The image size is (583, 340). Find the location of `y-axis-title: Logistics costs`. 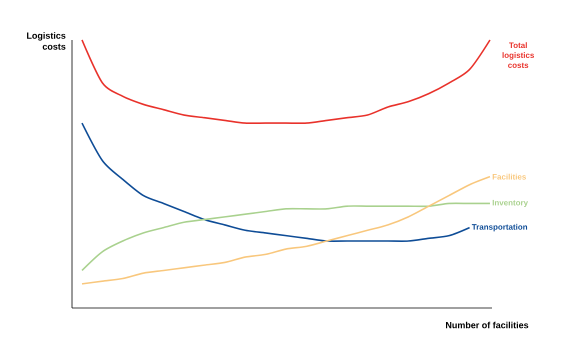

y-axis-title: Logistics costs is located at coordinates (46, 41).